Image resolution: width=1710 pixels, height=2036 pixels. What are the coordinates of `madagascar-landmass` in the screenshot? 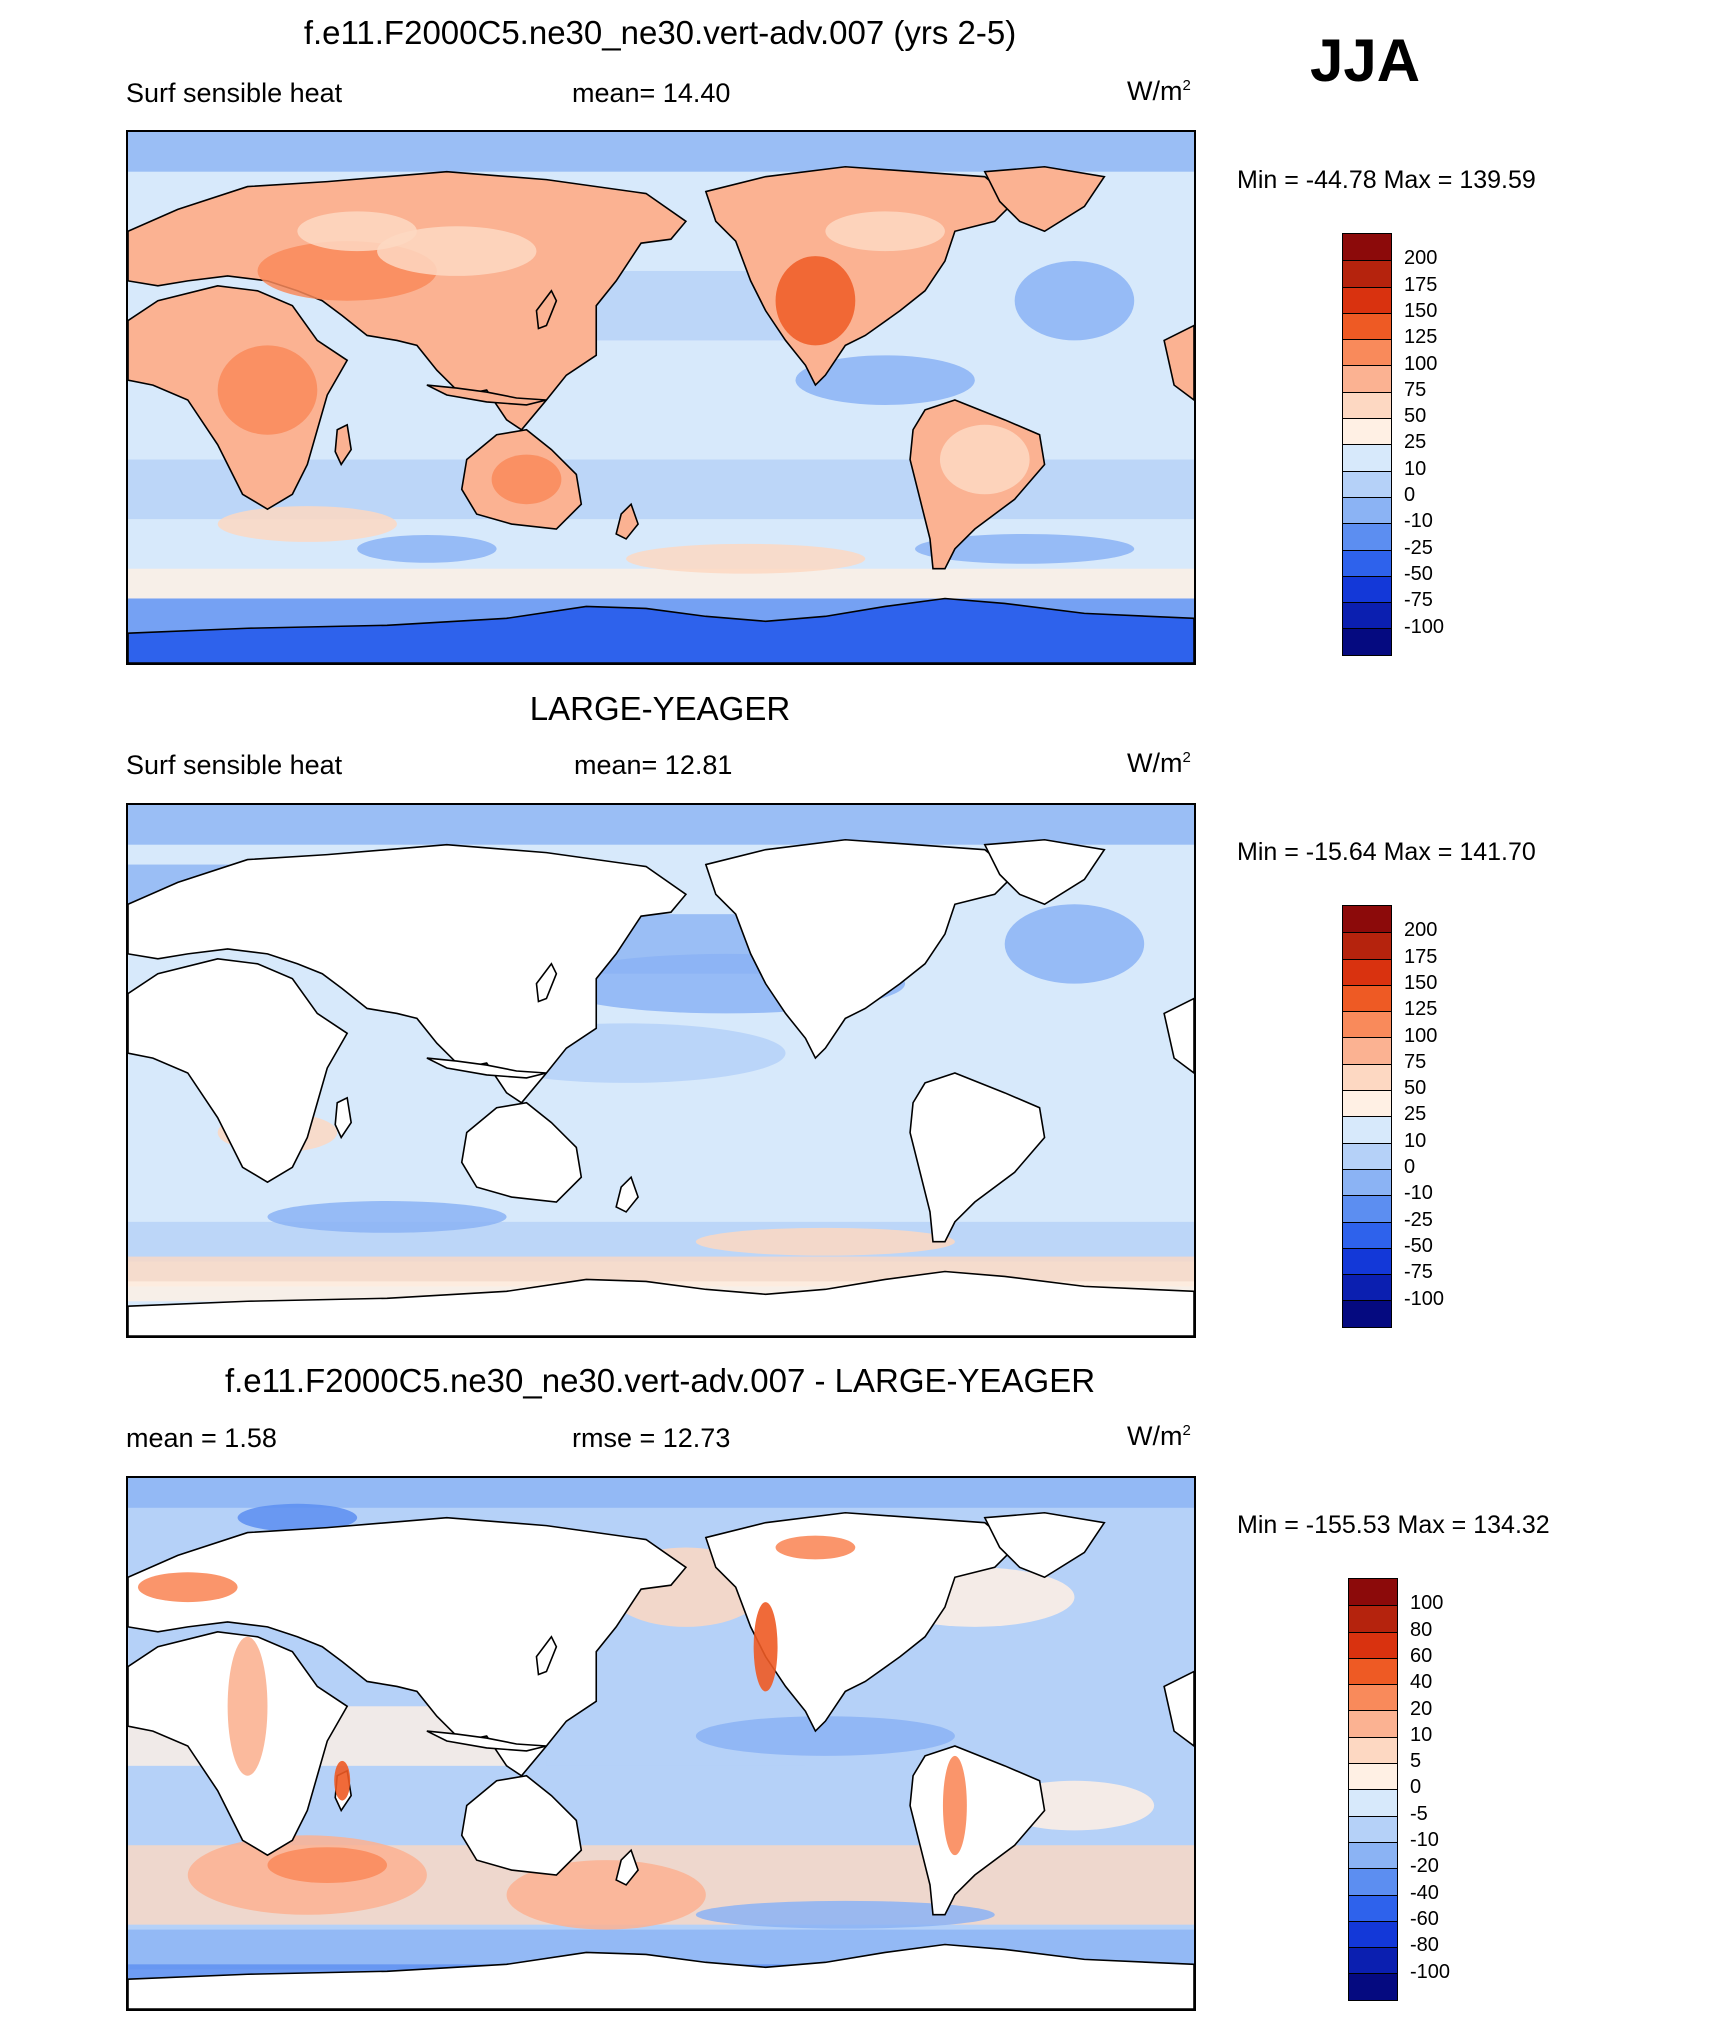 It's located at (343, 445).